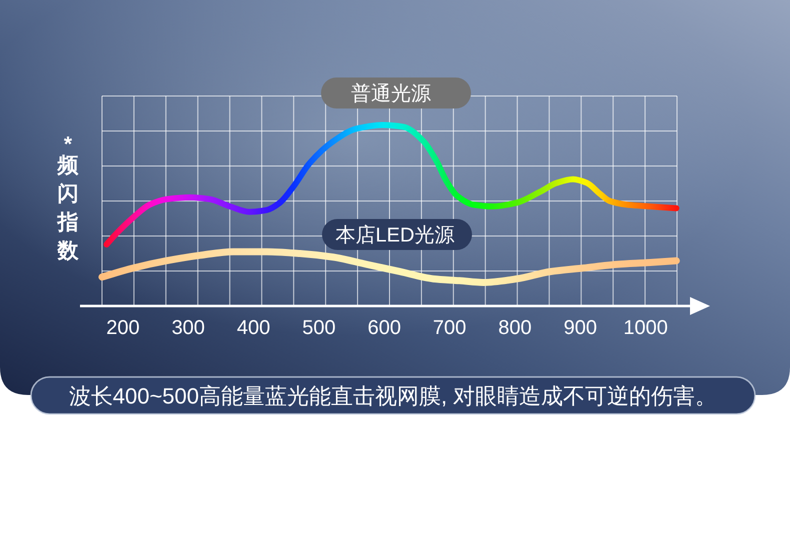 This screenshot has width=790, height=538. I want to click on x-tick-label: 500, so click(319, 328).